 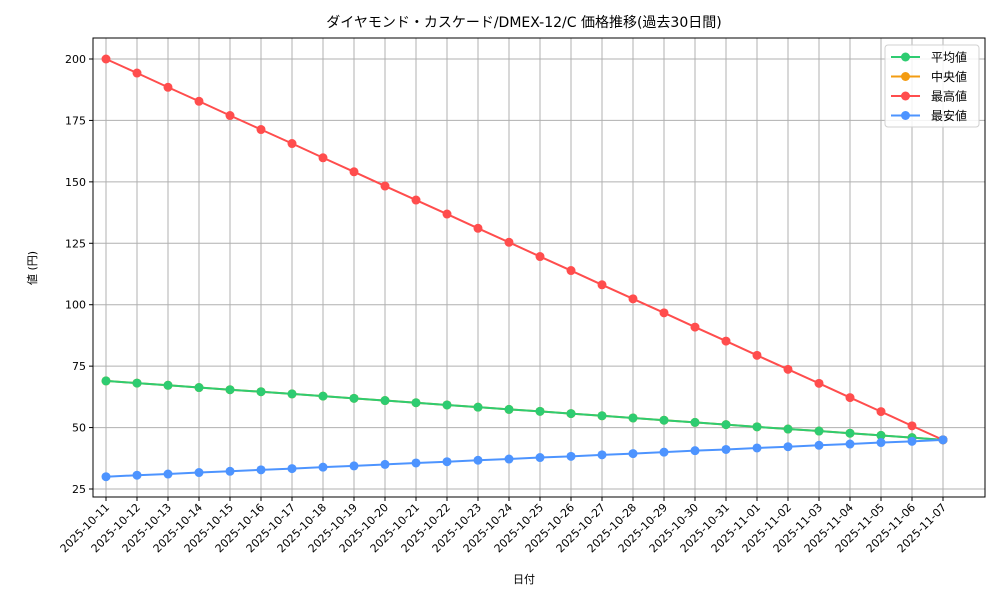 I want to click on y-tick-label: 125, so click(x=75, y=243).